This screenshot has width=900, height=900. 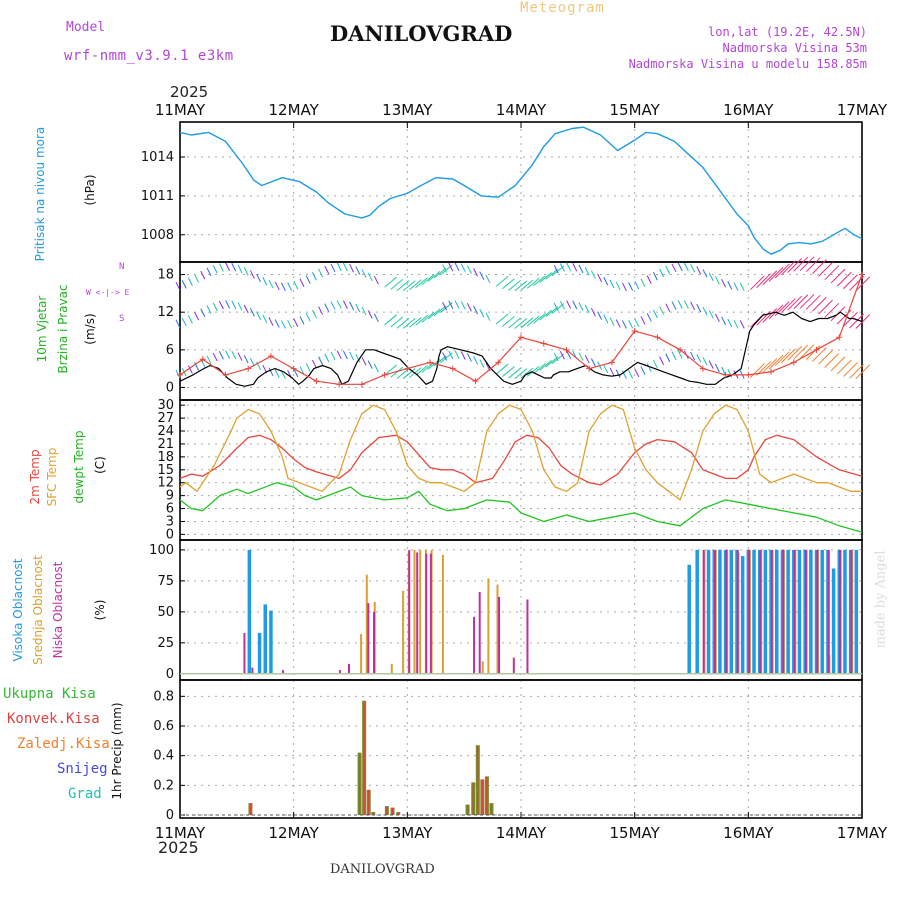 I want to click on compass-n: N, so click(x=122, y=267).